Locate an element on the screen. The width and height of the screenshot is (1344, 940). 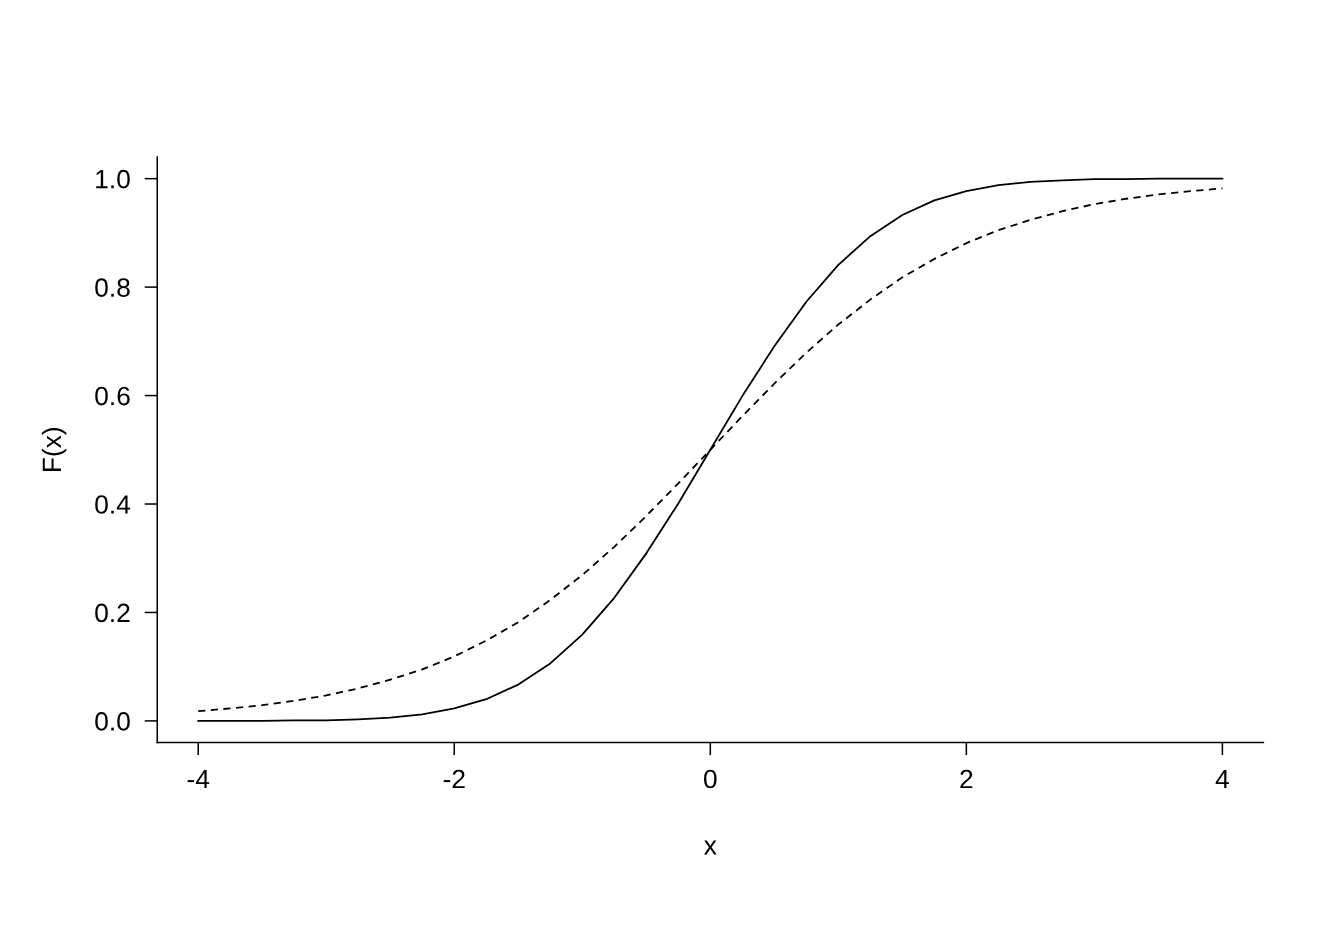
x-tick-label: -2 is located at coordinates (454, 779).